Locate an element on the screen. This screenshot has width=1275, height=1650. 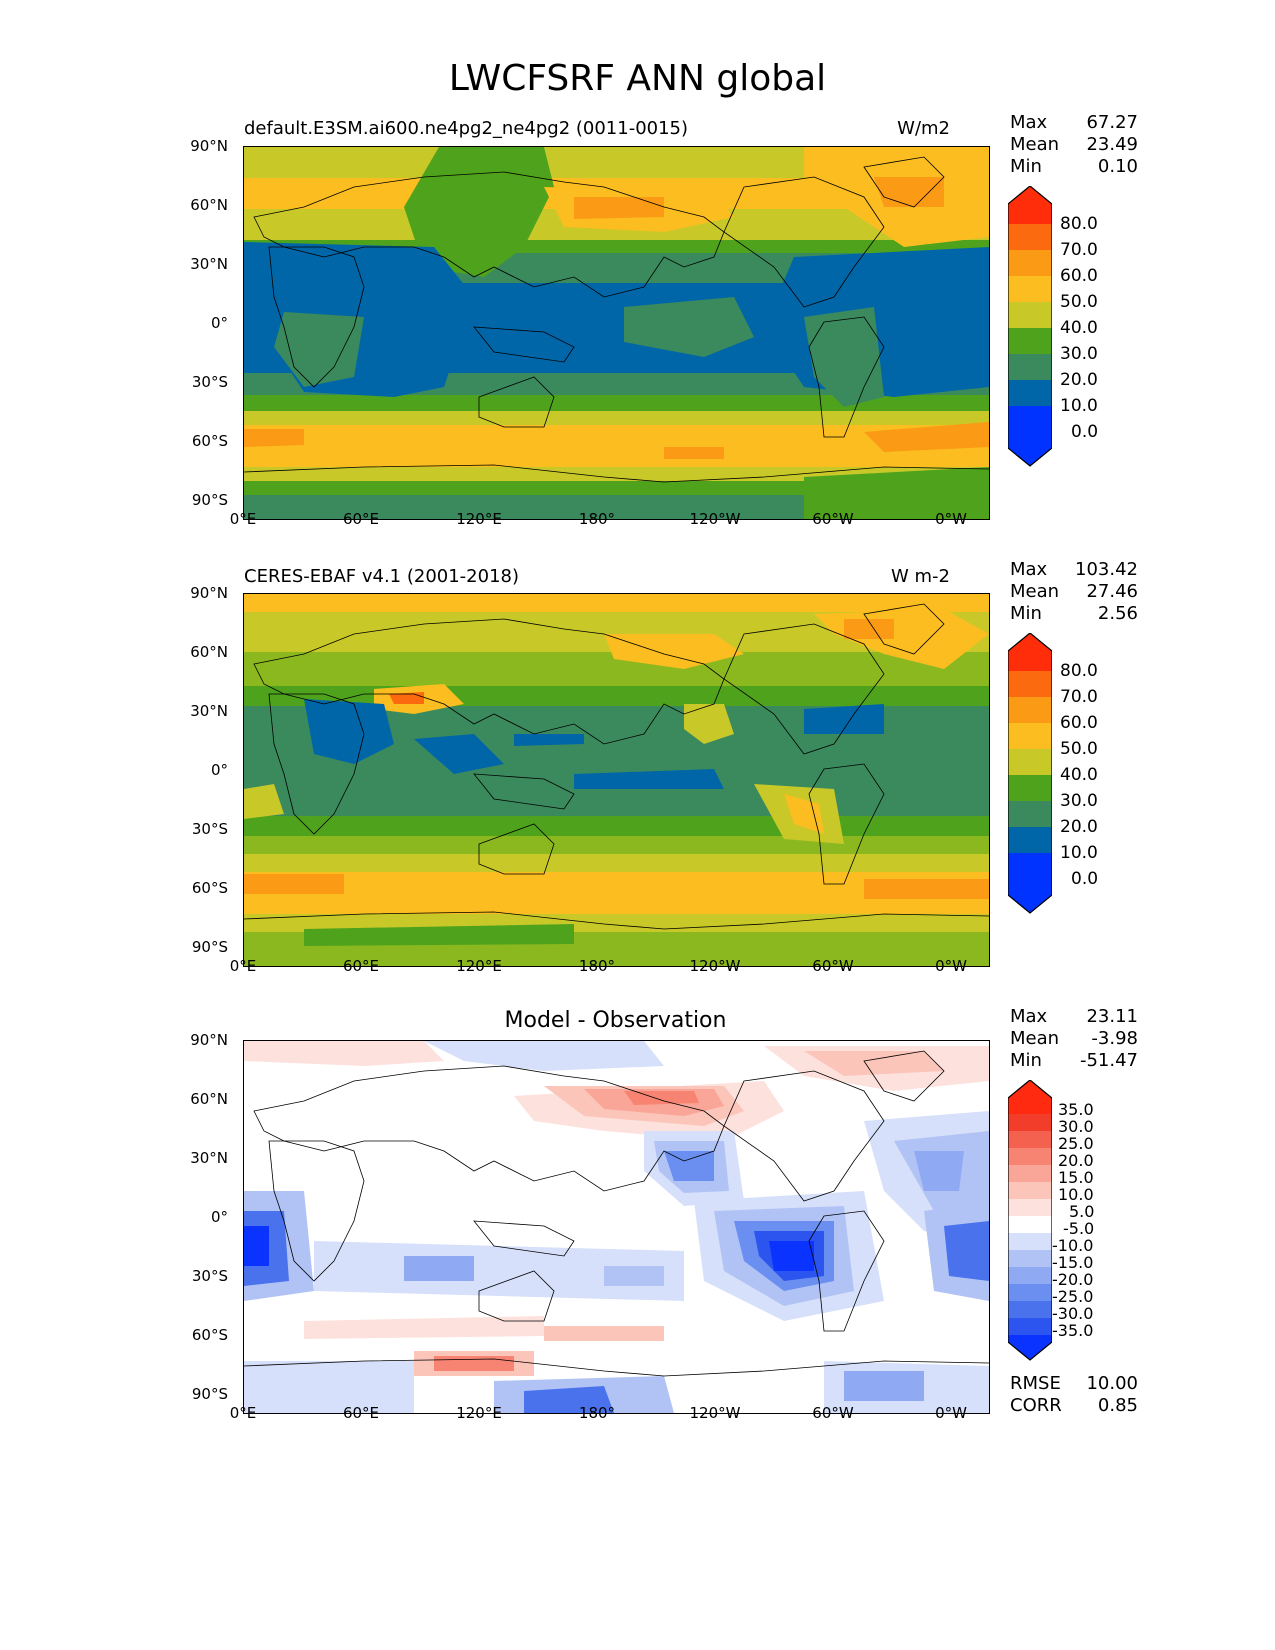
panel1-ytick: 60°N is located at coordinates (209, 205).